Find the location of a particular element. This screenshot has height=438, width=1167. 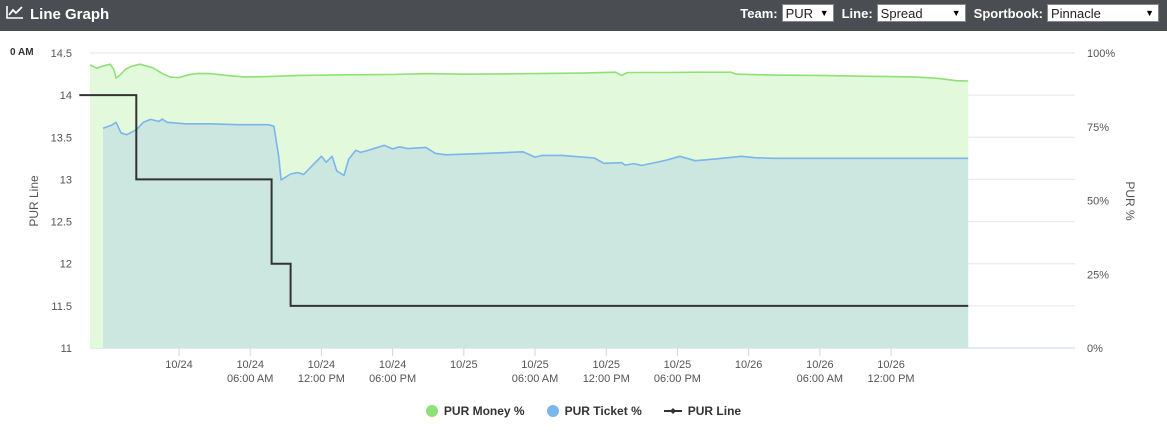

team-select: PUR ▼ is located at coordinates (807, 13).